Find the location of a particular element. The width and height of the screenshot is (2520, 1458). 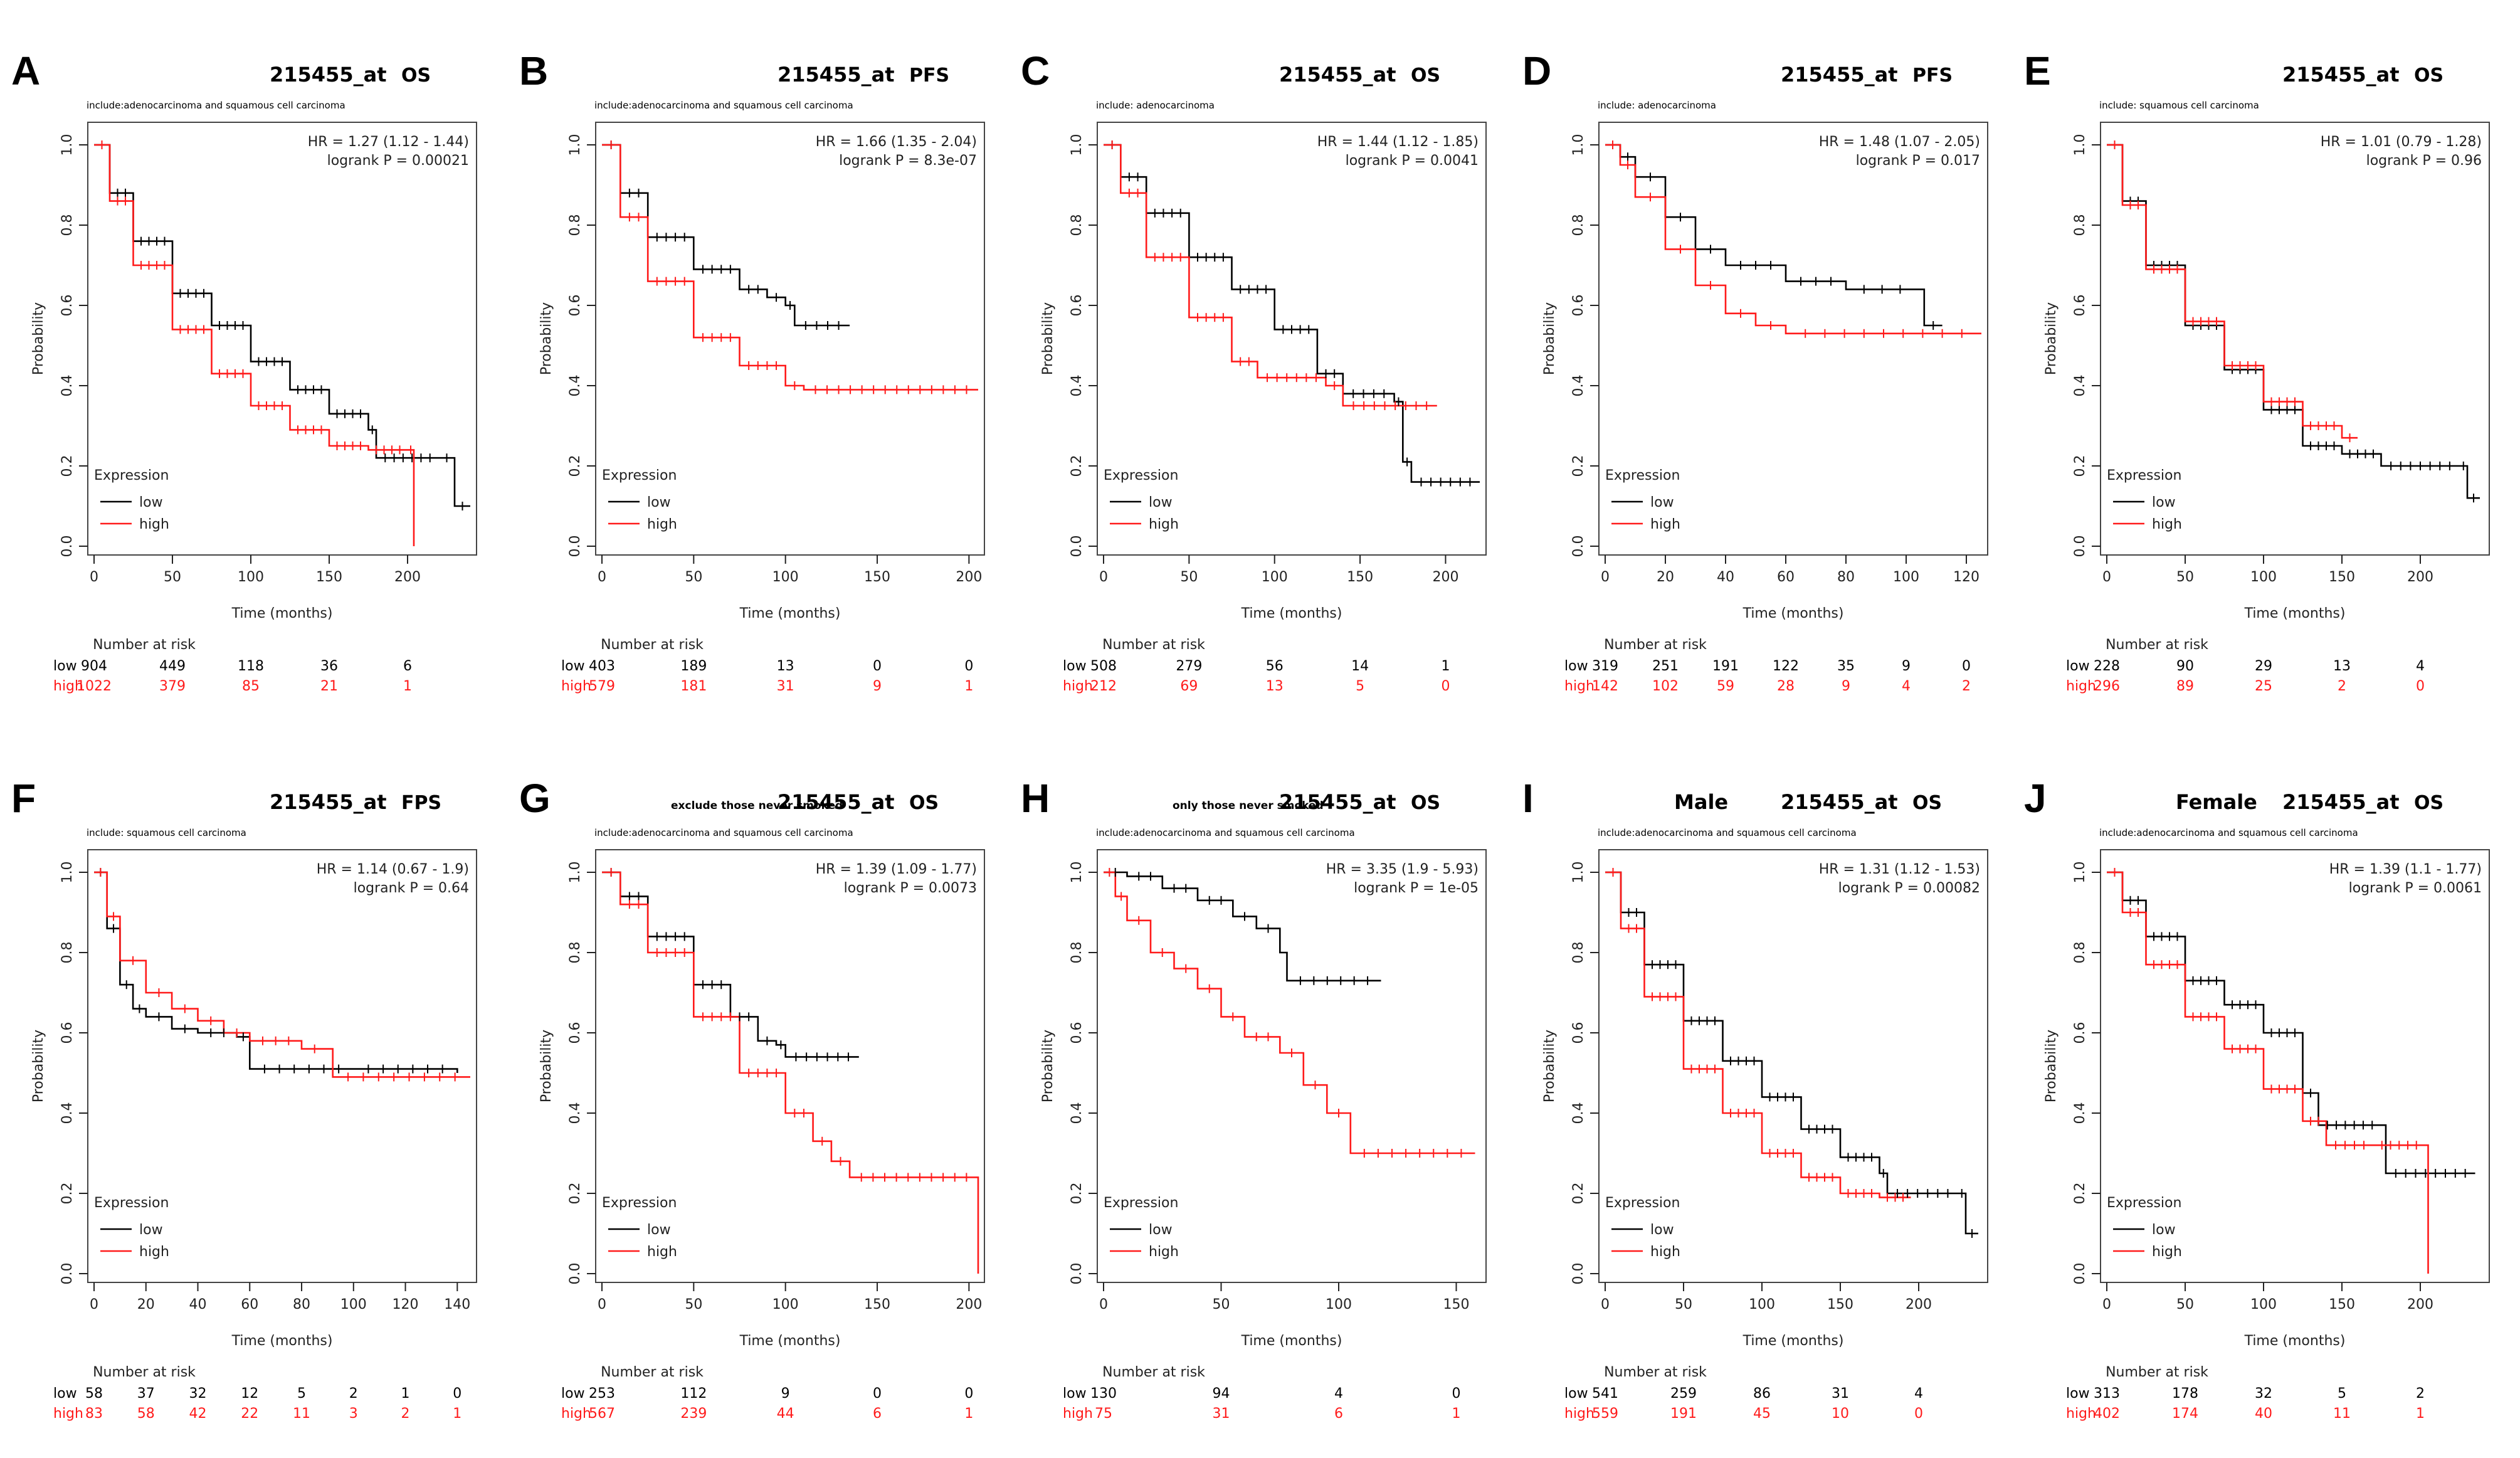

endpoint-title: PFS is located at coordinates (1932, 76).